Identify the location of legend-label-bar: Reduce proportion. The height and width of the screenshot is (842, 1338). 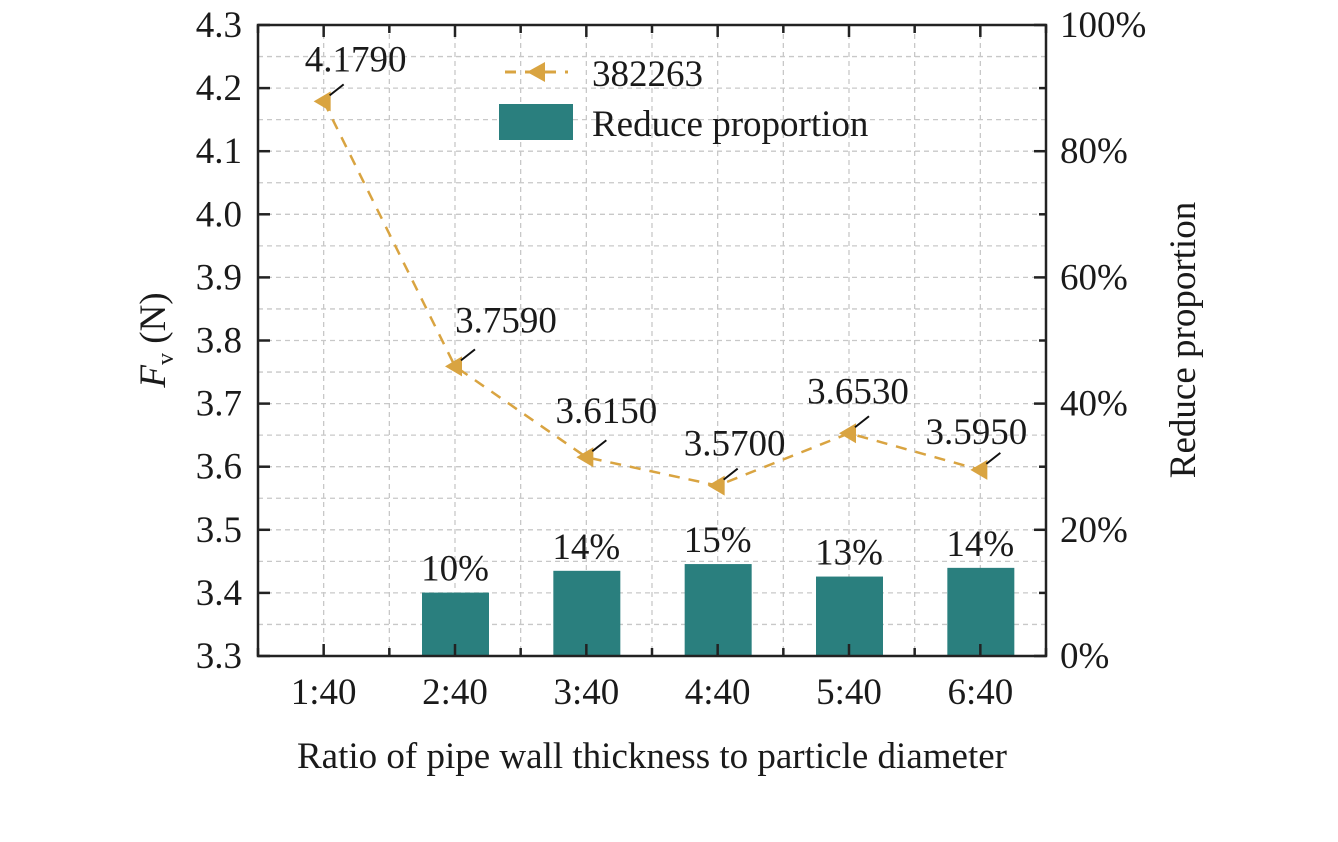
(730, 124).